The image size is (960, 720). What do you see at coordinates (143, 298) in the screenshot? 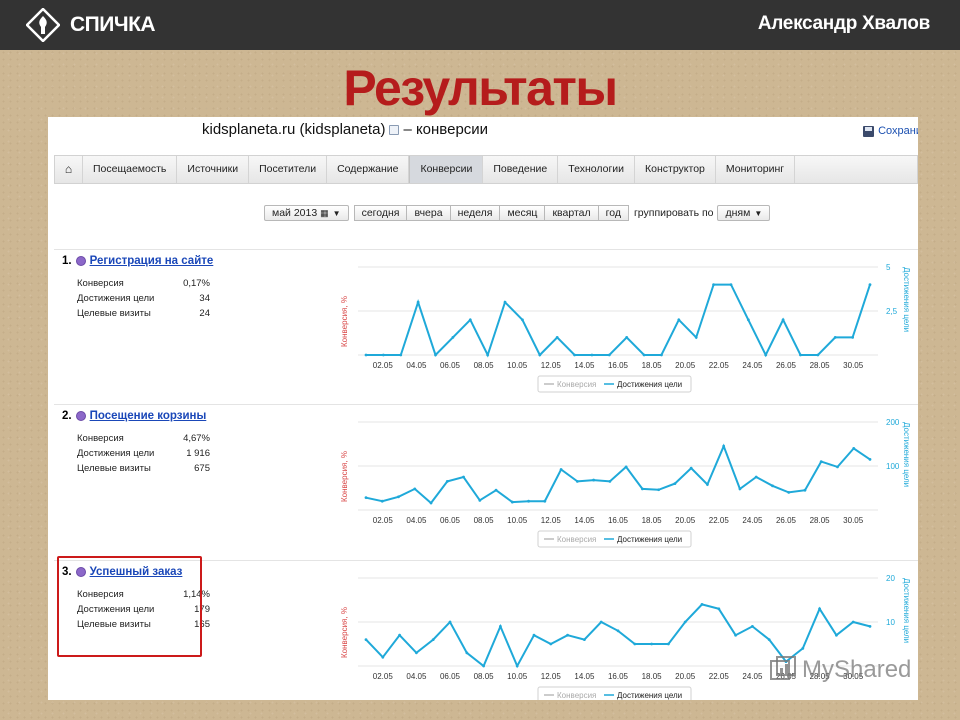
I see `stat-row: Достижения цели 34` at bounding box center [143, 298].